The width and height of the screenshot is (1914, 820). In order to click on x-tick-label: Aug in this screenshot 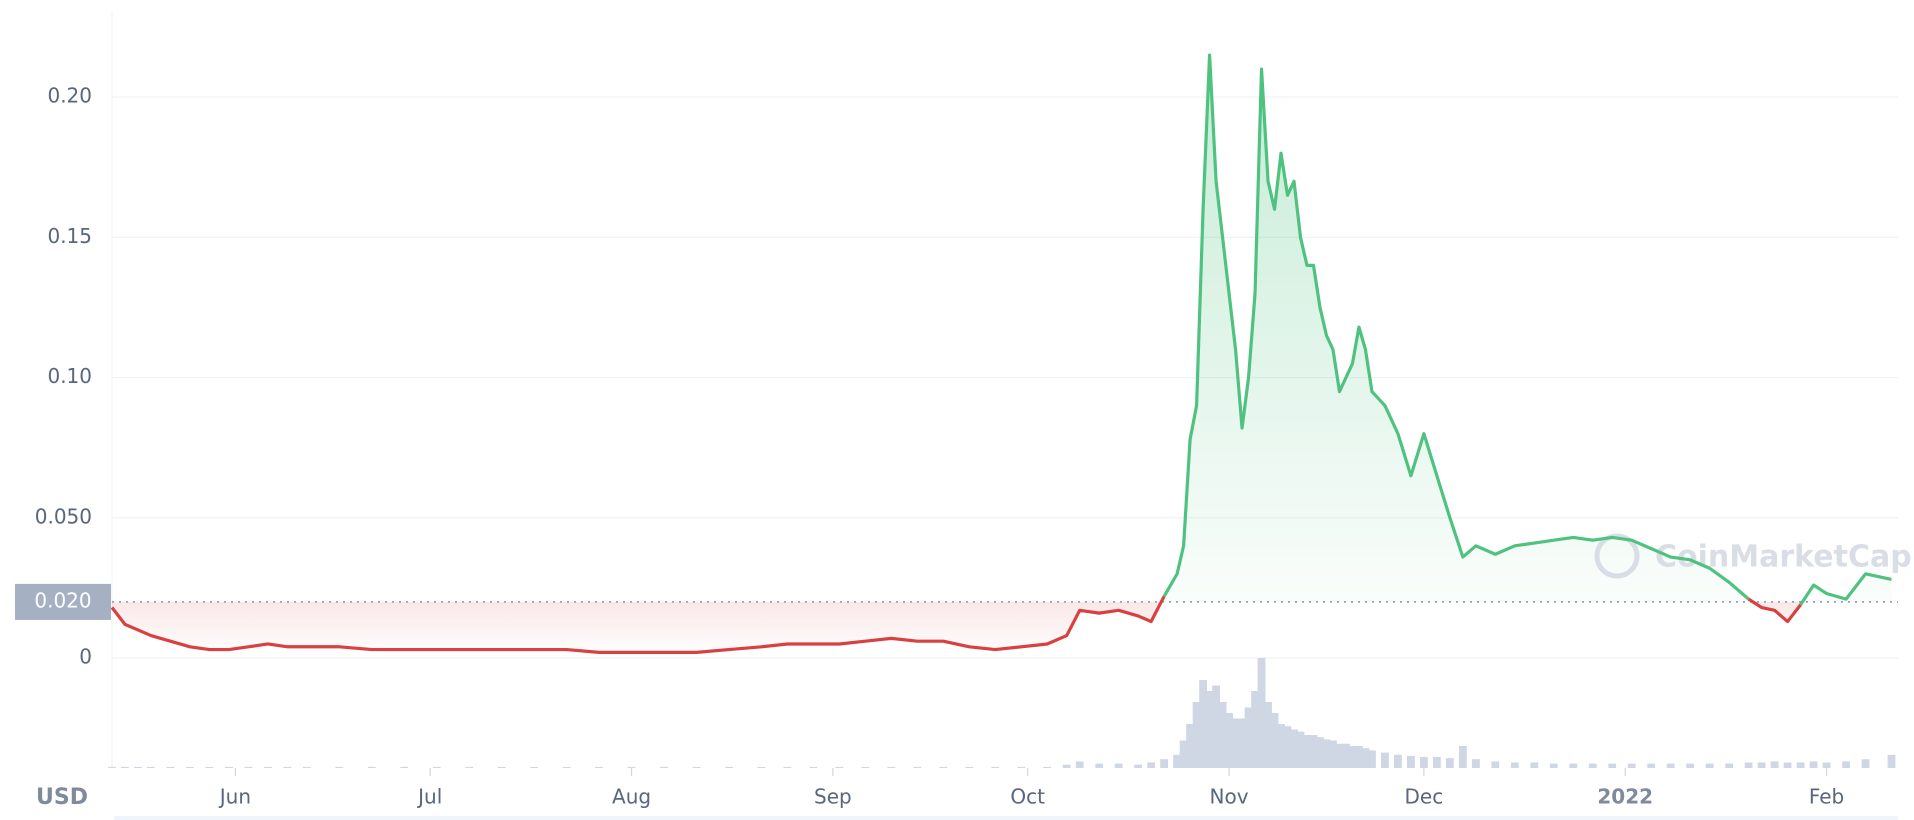, I will do `click(631, 797)`.